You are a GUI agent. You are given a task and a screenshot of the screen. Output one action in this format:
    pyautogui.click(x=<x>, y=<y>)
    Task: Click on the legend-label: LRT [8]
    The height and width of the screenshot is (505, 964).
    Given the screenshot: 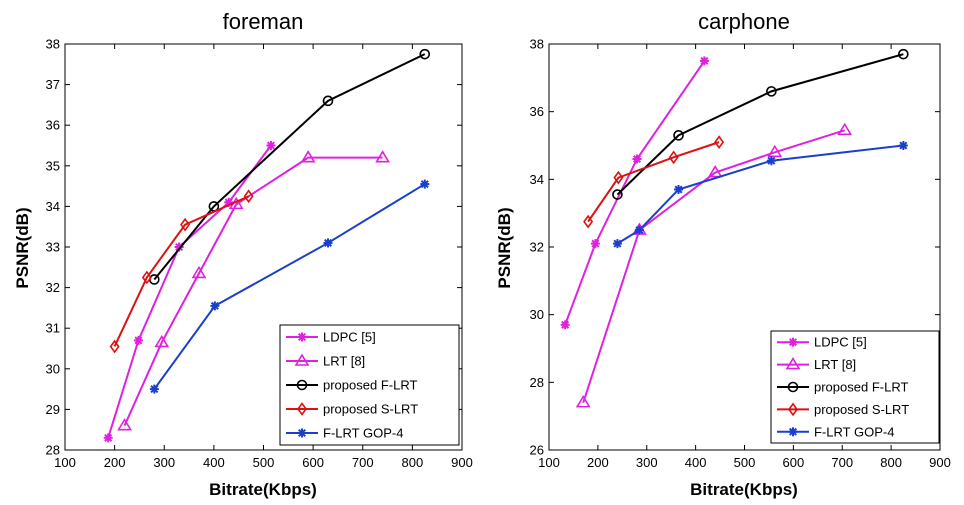 What is the action you would take?
    pyautogui.click(x=835, y=364)
    